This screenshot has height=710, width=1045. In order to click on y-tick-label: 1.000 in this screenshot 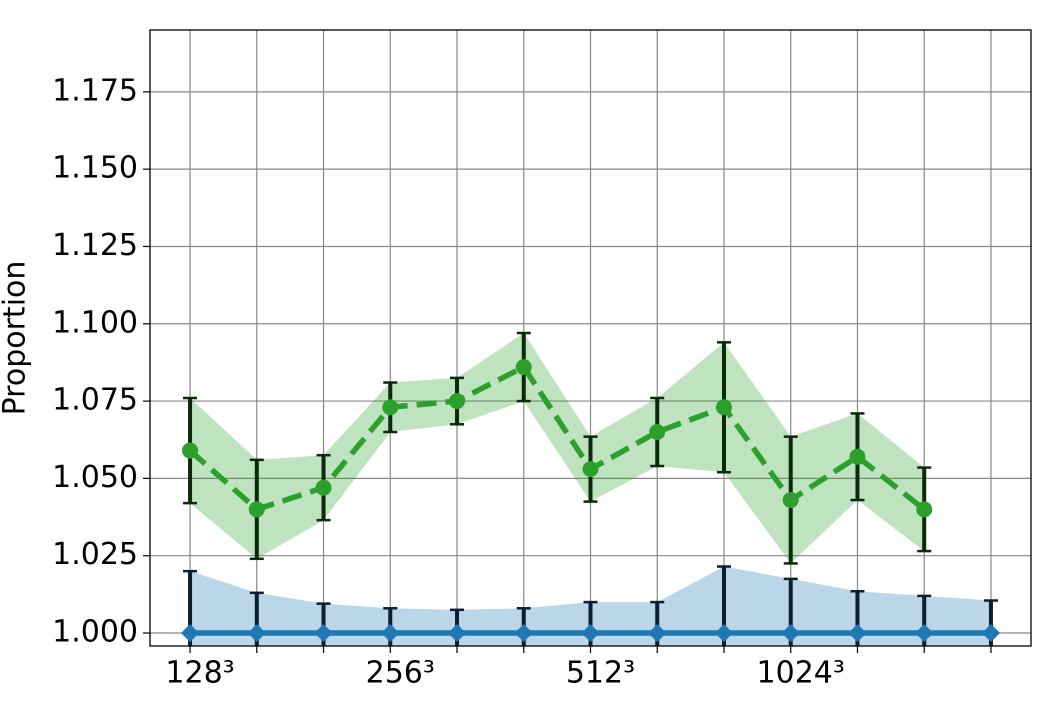, I will do `click(95, 632)`.